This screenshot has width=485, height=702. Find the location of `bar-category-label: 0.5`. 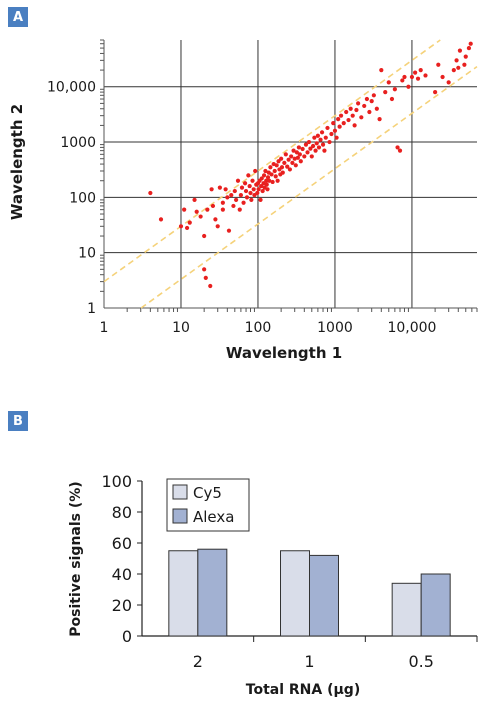

bar-category-label: 0.5 is located at coordinates (420, 661).